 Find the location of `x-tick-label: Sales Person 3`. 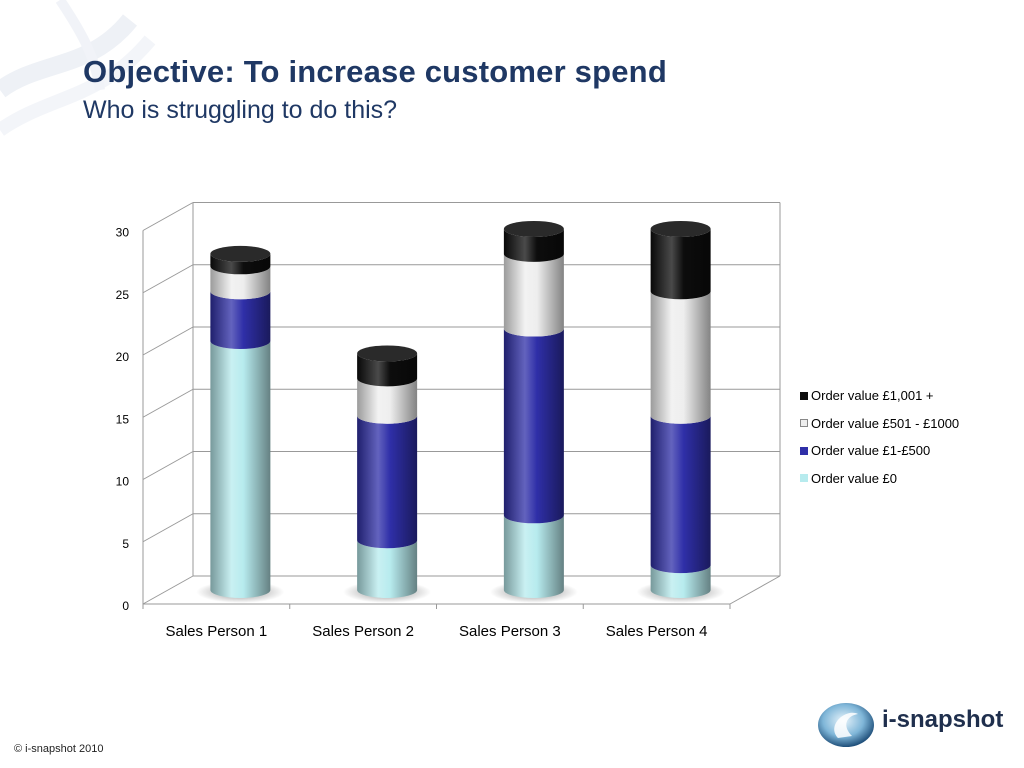

x-tick-label: Sales Person 3 is located at coordinates (510, 631).